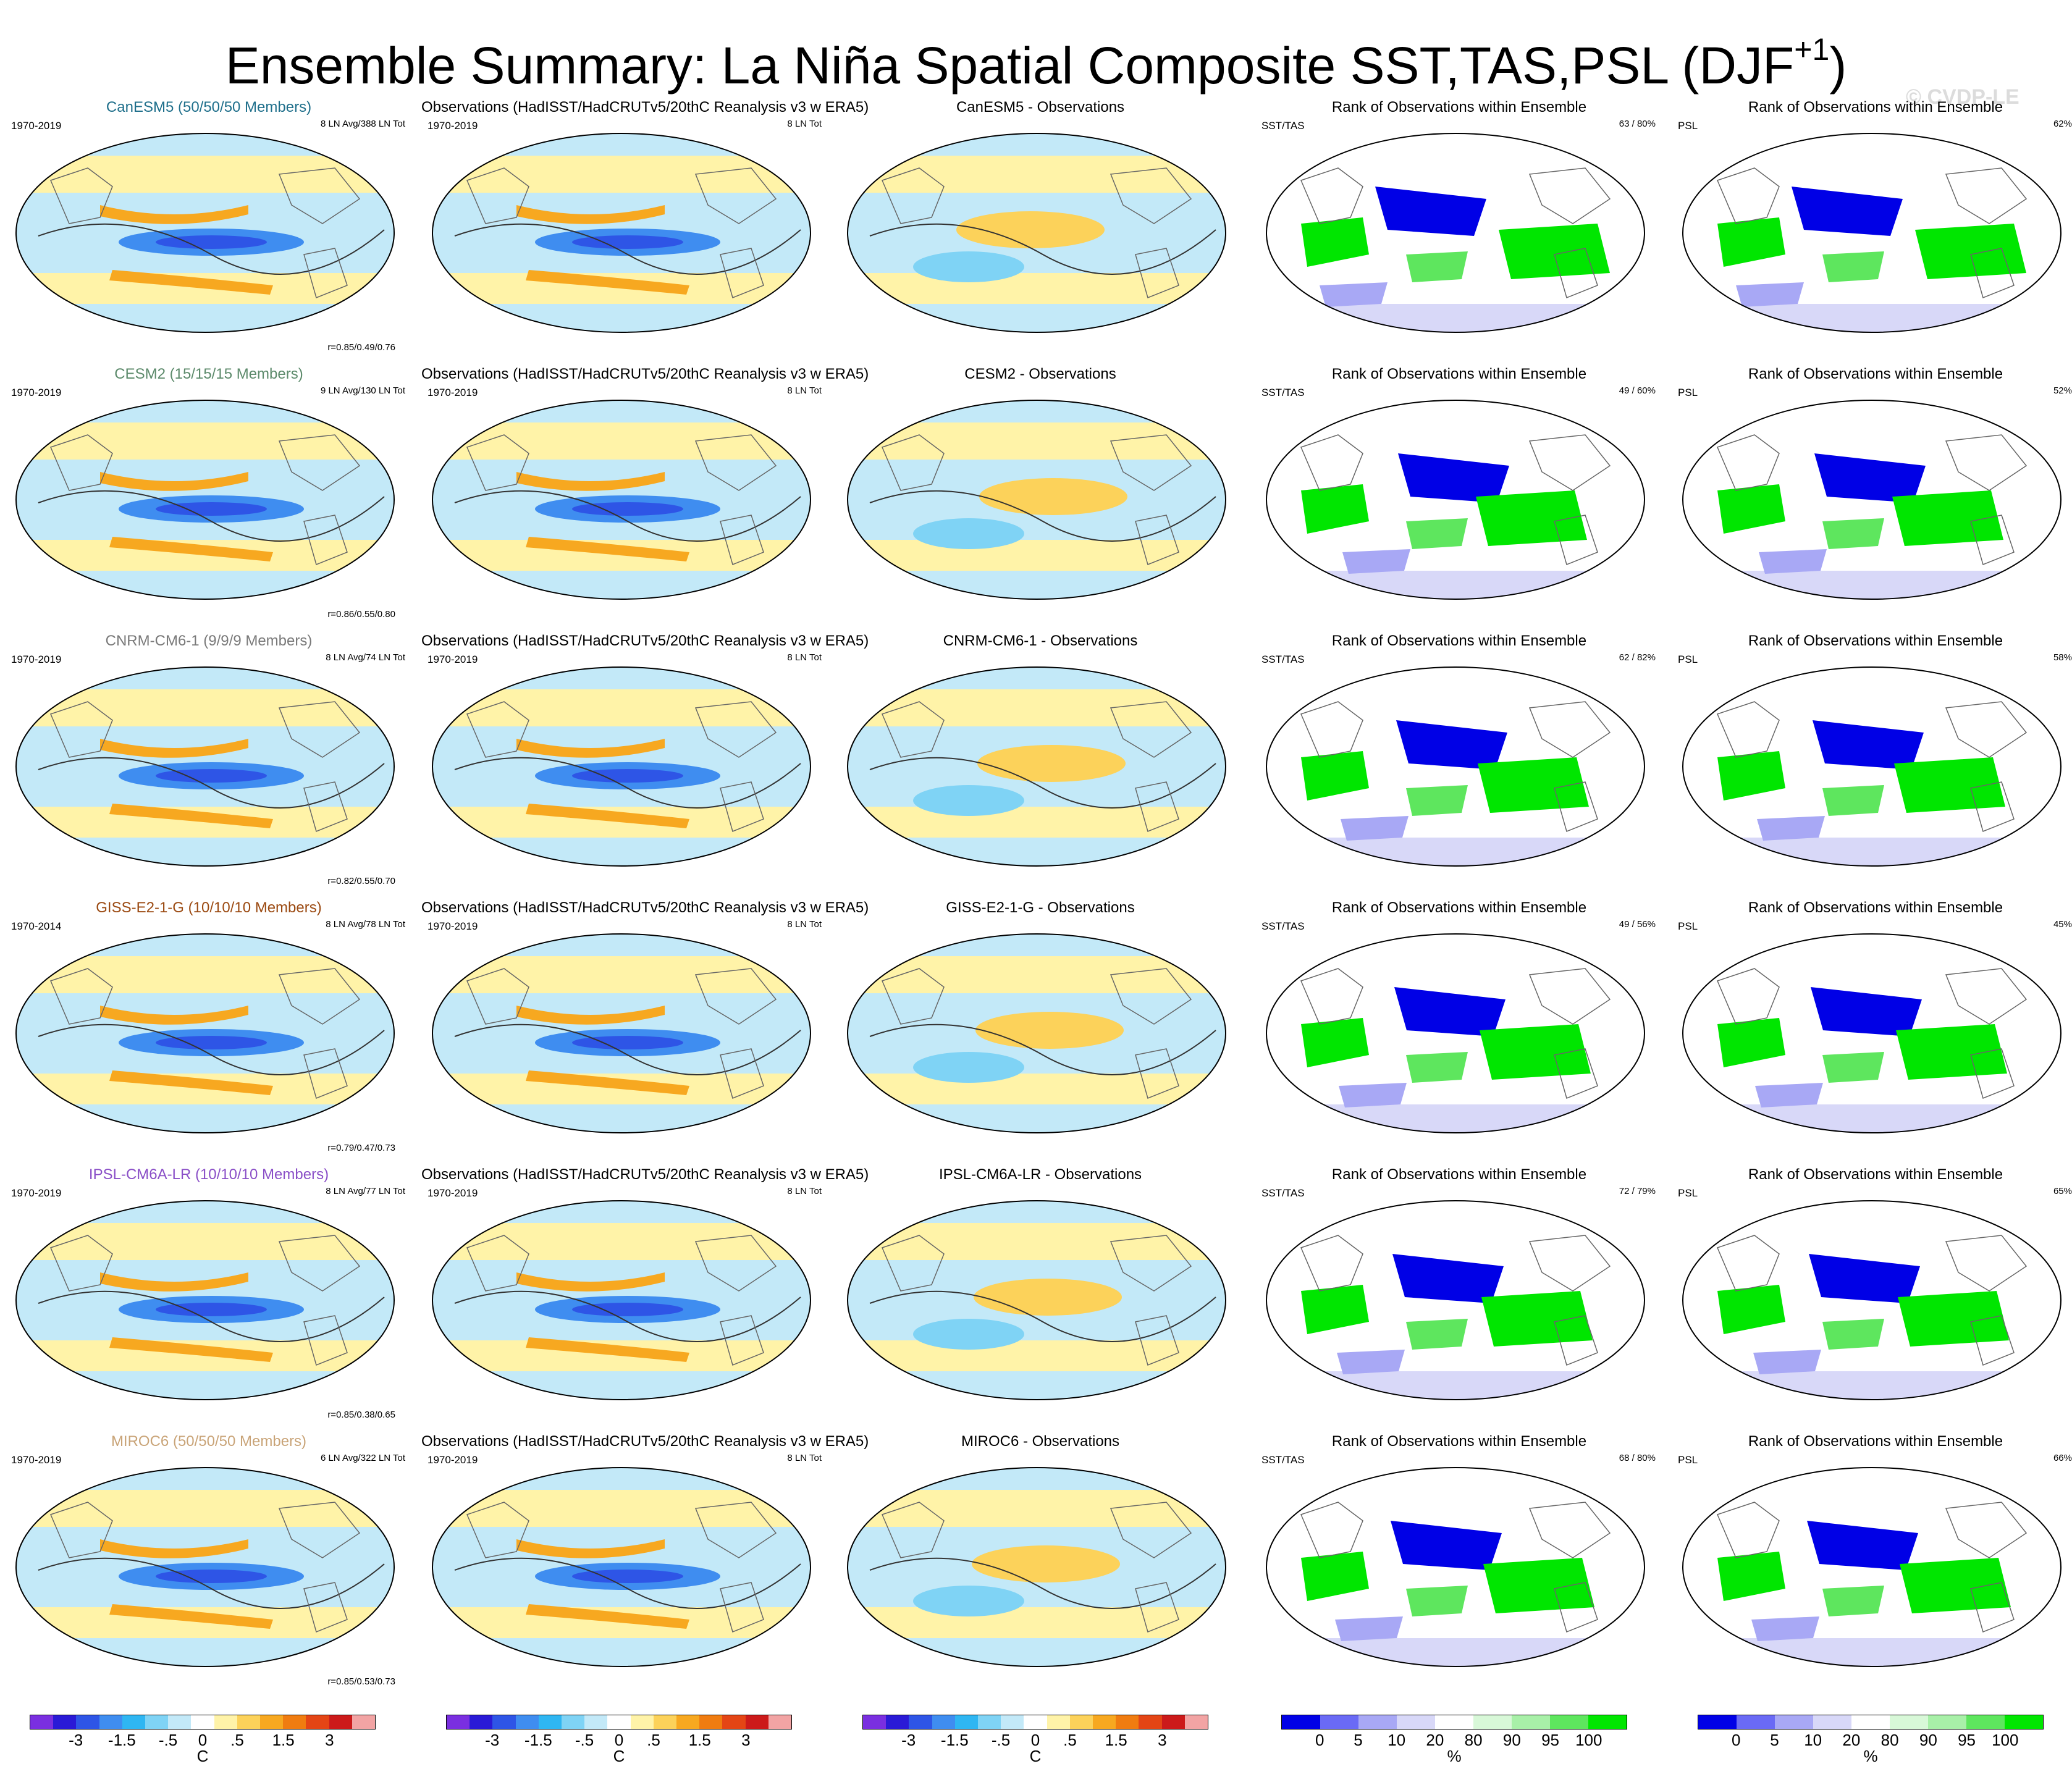 The image size is (2072, 1782). I want to click on difference-warm, so click(1049, 1030).